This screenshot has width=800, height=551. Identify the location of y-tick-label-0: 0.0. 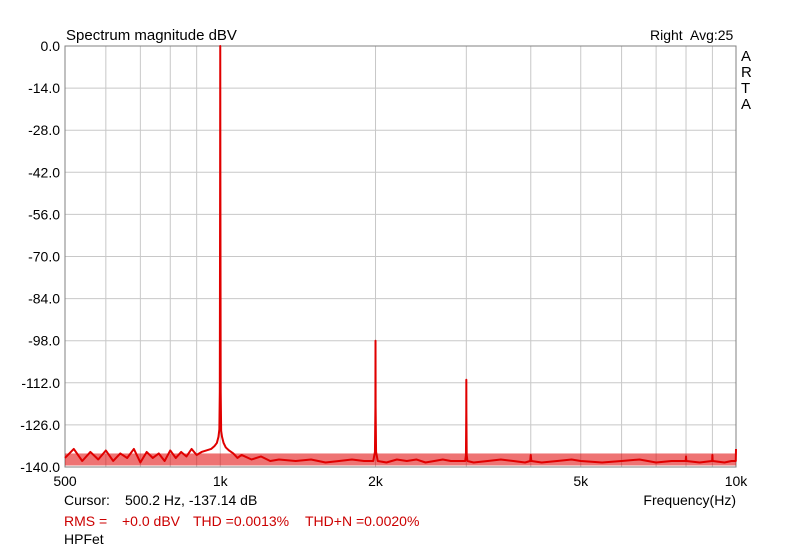
(51, 46).